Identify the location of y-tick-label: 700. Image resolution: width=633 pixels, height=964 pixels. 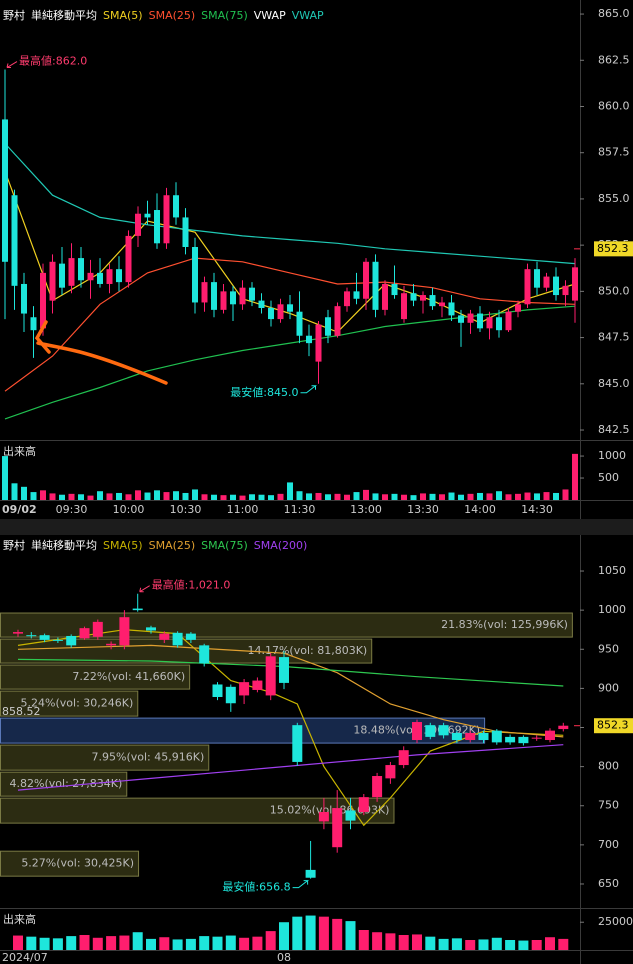
(608, 844).